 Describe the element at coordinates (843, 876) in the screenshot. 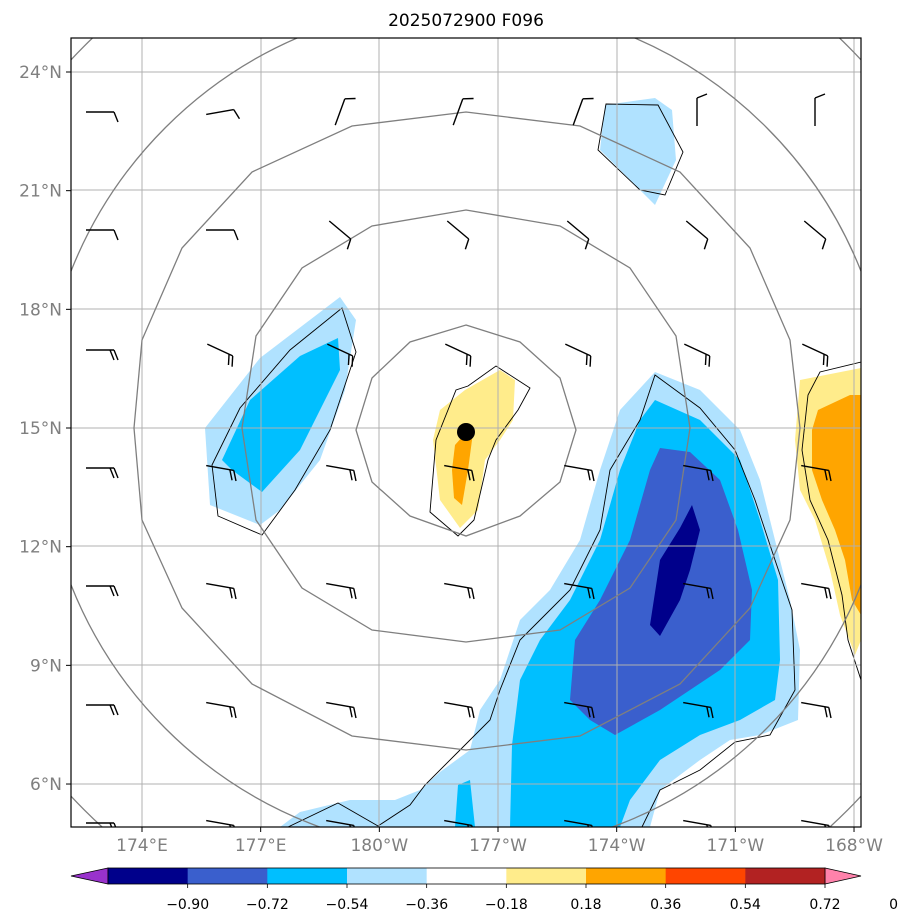

I see `colorbar-extend-high` at that location.